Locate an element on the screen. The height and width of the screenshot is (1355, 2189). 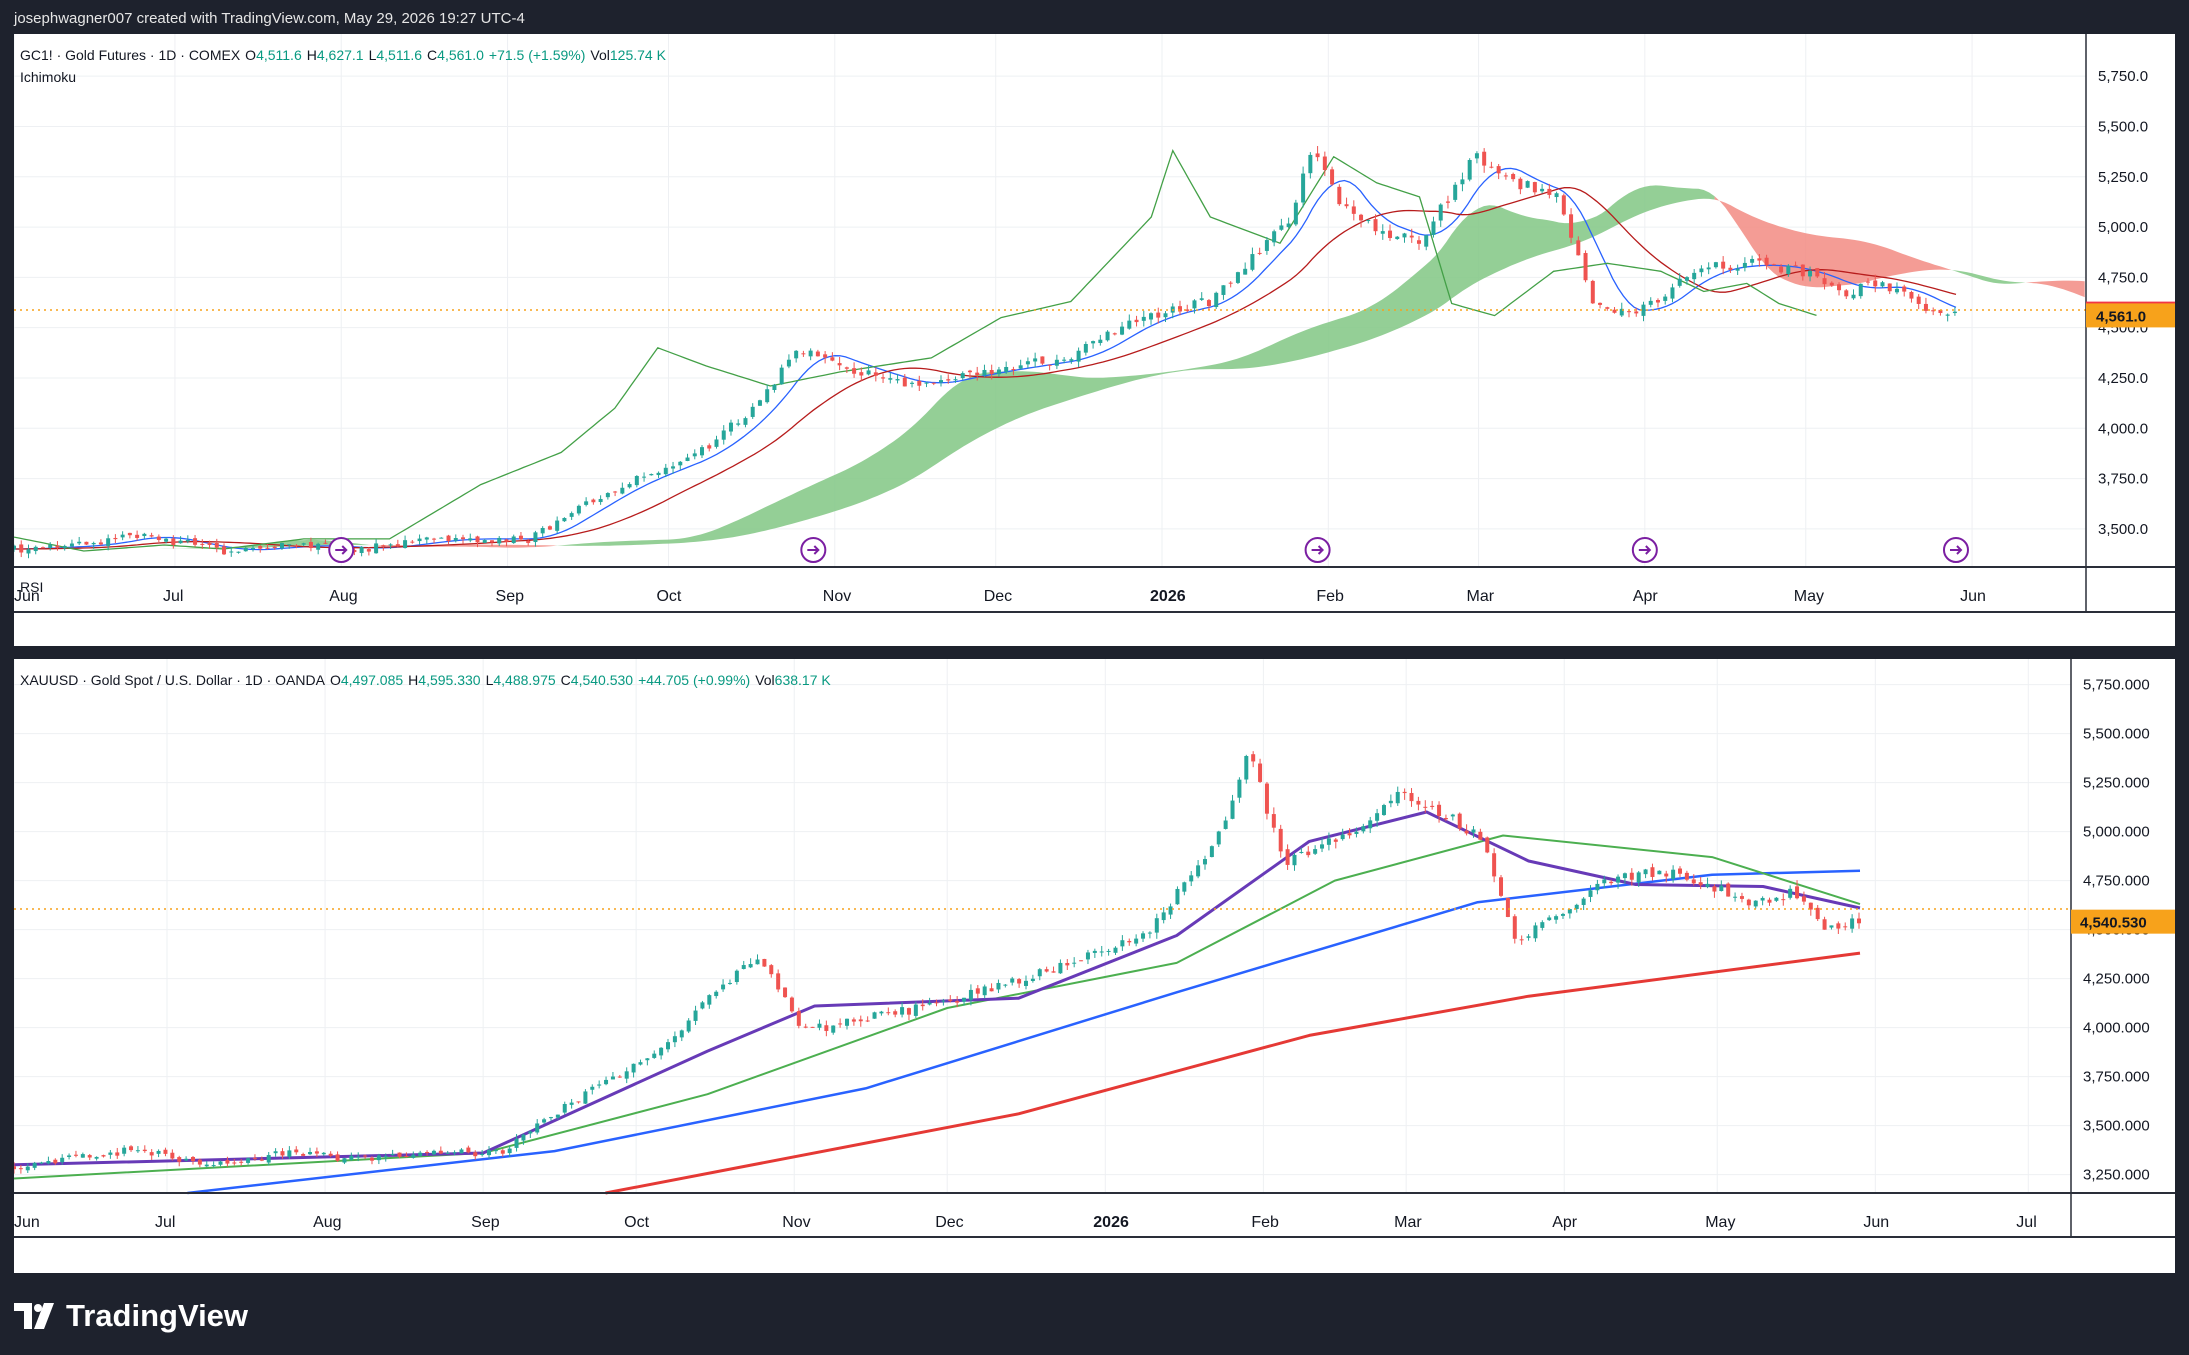
time-tick-label: Dec is located at coordinates (949, 1222).